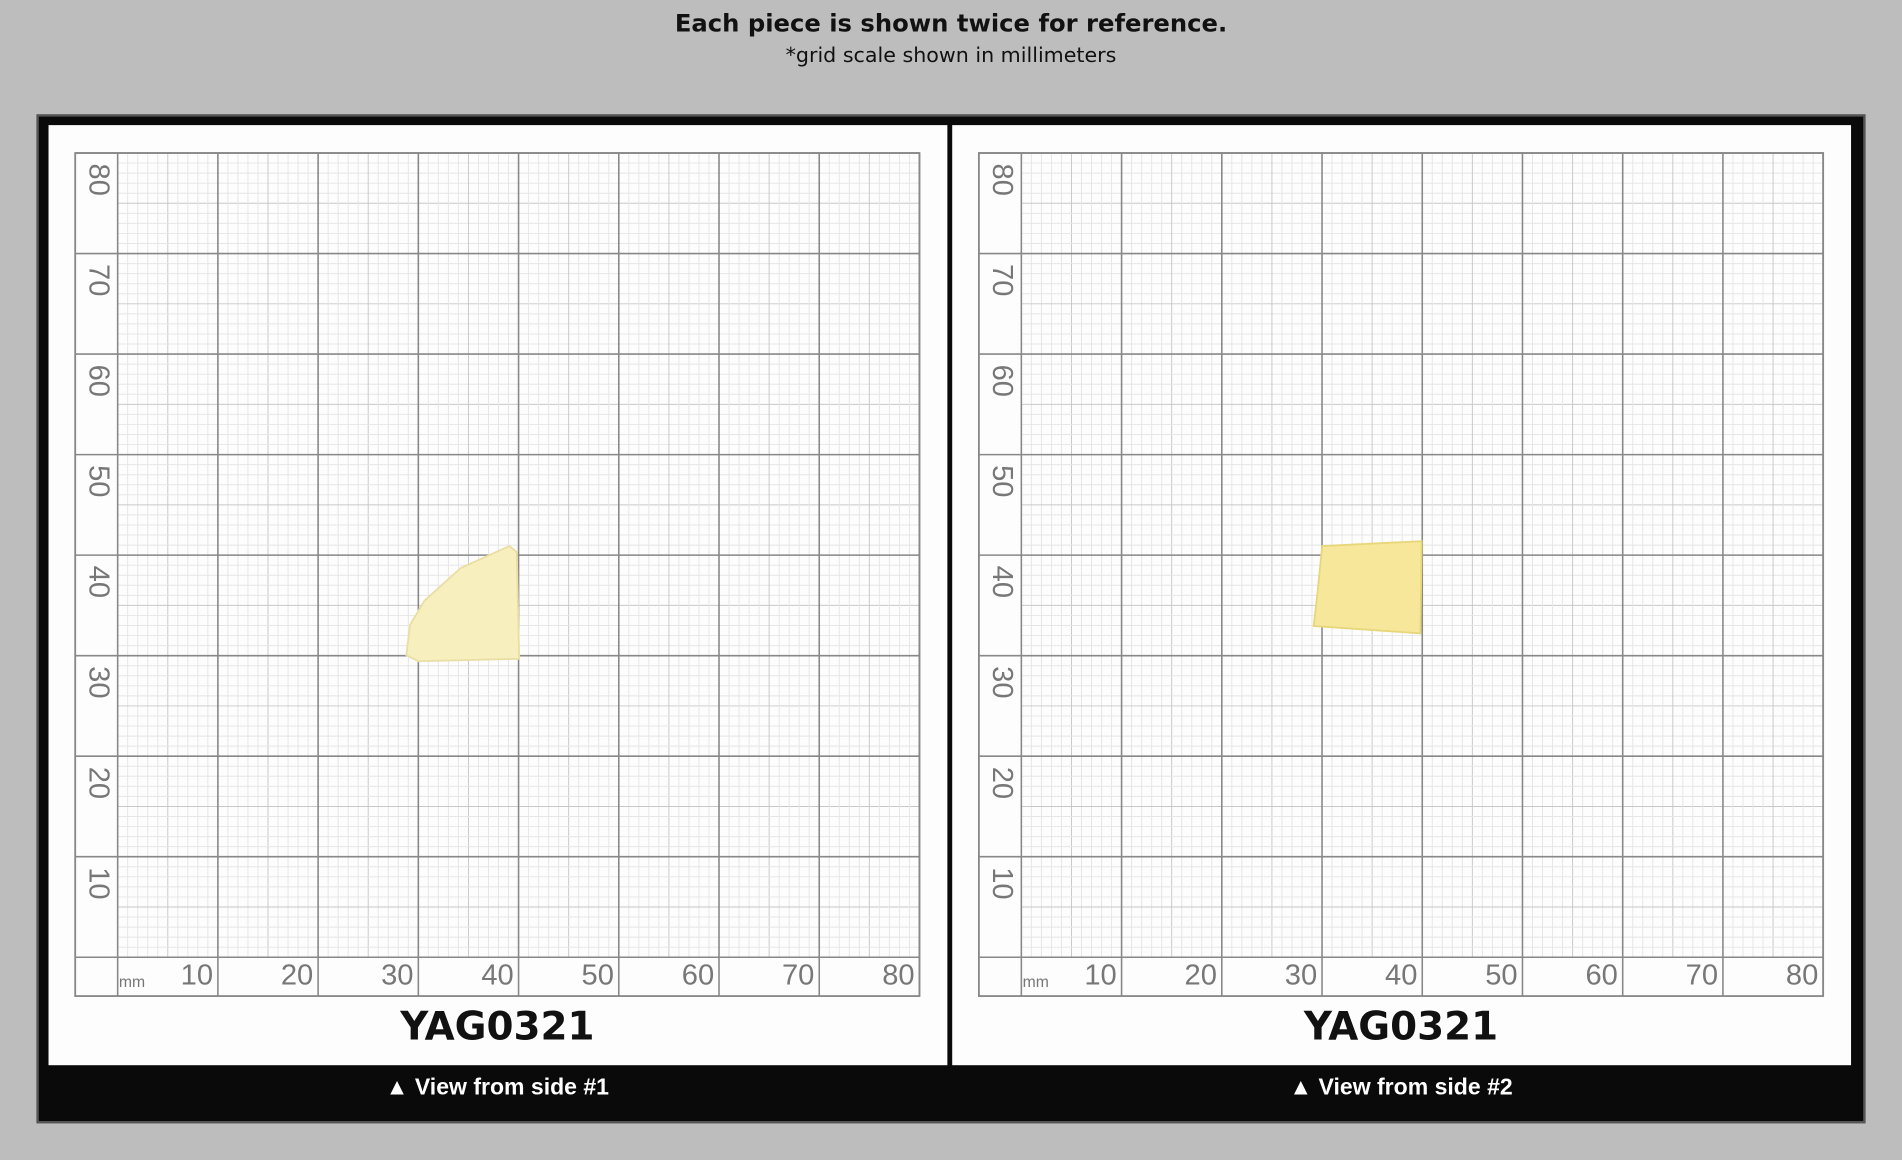 This screenshot has width=1902, height=1160. Describe the element at coordinates (498, 1086) in the screenshot. I see `view-caption: ▲ View from side #1` at that location.